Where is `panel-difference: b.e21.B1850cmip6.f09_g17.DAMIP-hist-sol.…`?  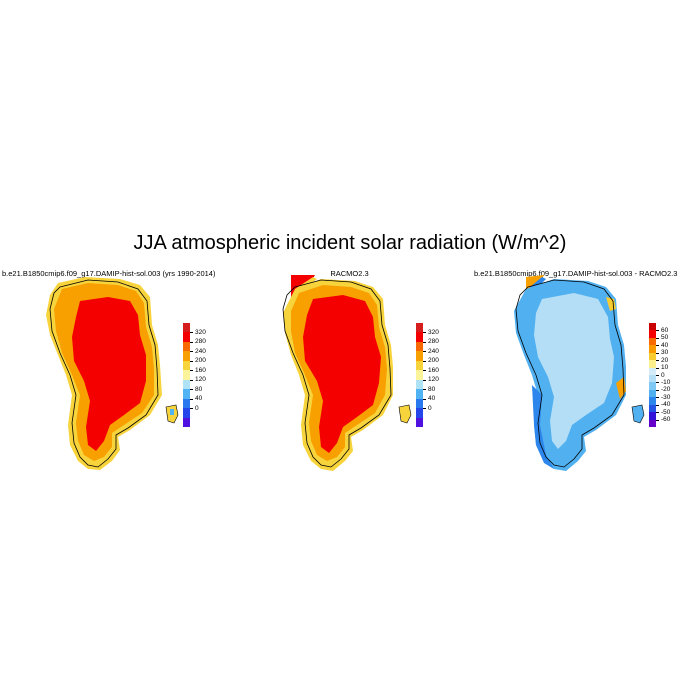
panel-difference: b.e21.B1850cmip6.f09_g17.DAMIP-hist-sol.… is located at coordinates (582, 380).